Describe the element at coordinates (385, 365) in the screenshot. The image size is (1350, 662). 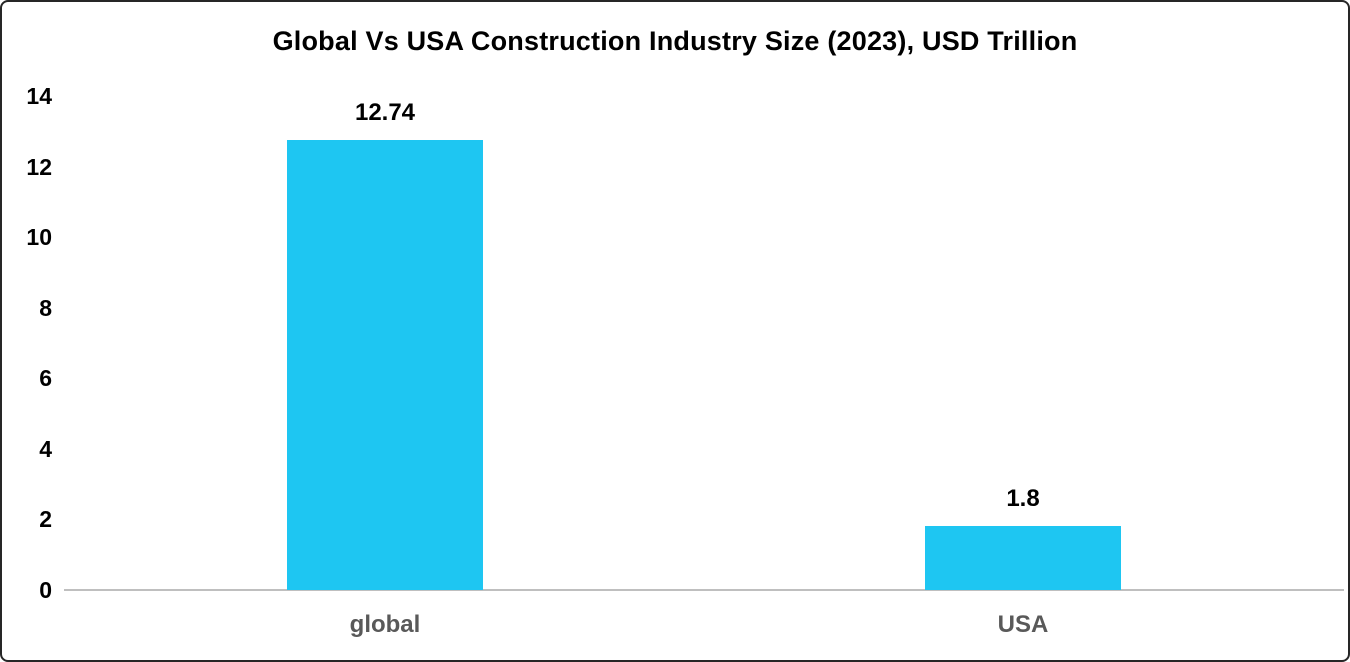
I see `bar-global` at that location.